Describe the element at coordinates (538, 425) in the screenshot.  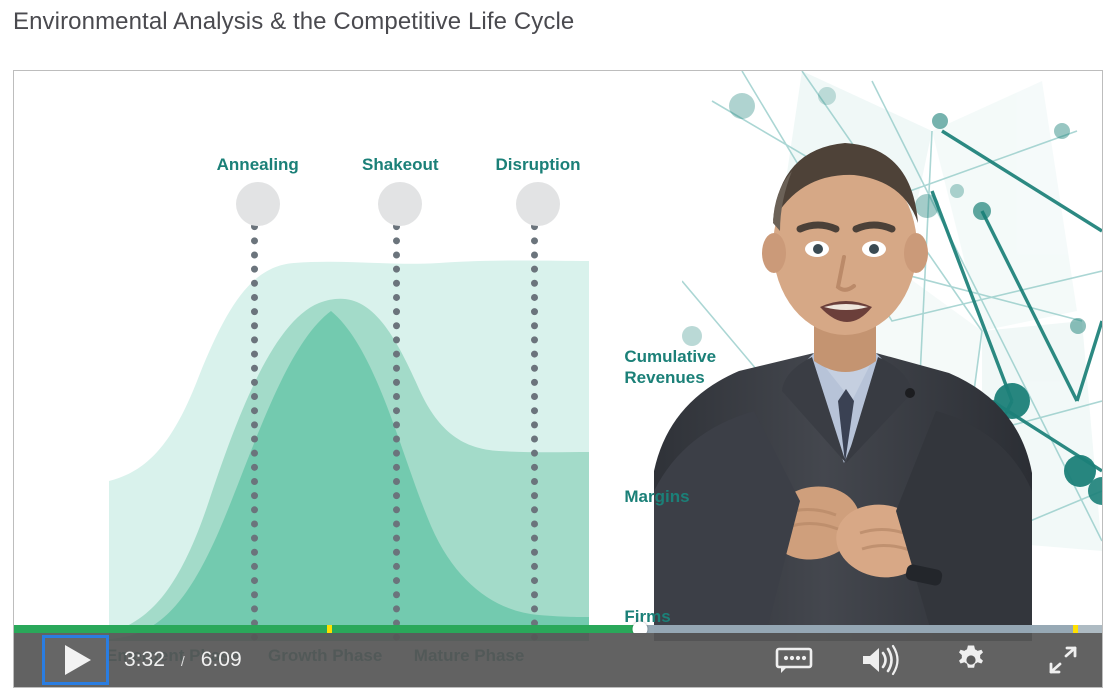
I see `milestone-line-disruption` at that location.